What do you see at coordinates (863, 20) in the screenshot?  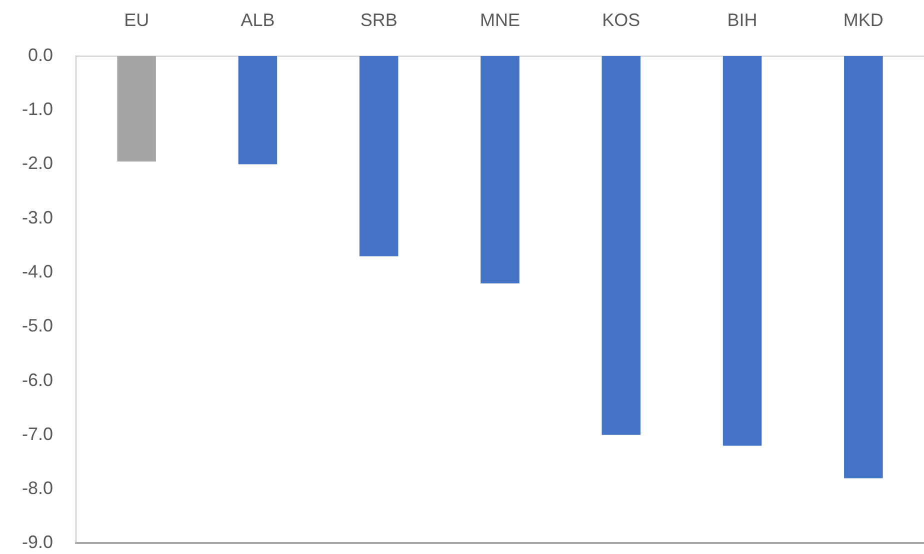 I see `x-tick-label: MKD` at bounding box center [863, 20].